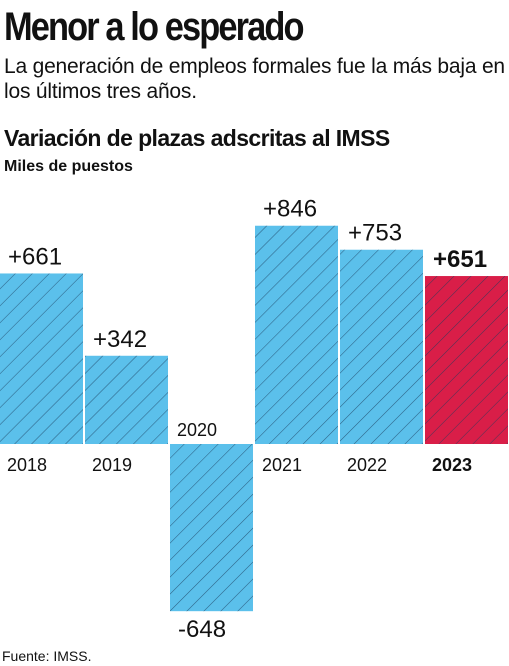 This screenshot has width=509, height=666. I want to click on category-label-2023: 2023, so click(452, 465).